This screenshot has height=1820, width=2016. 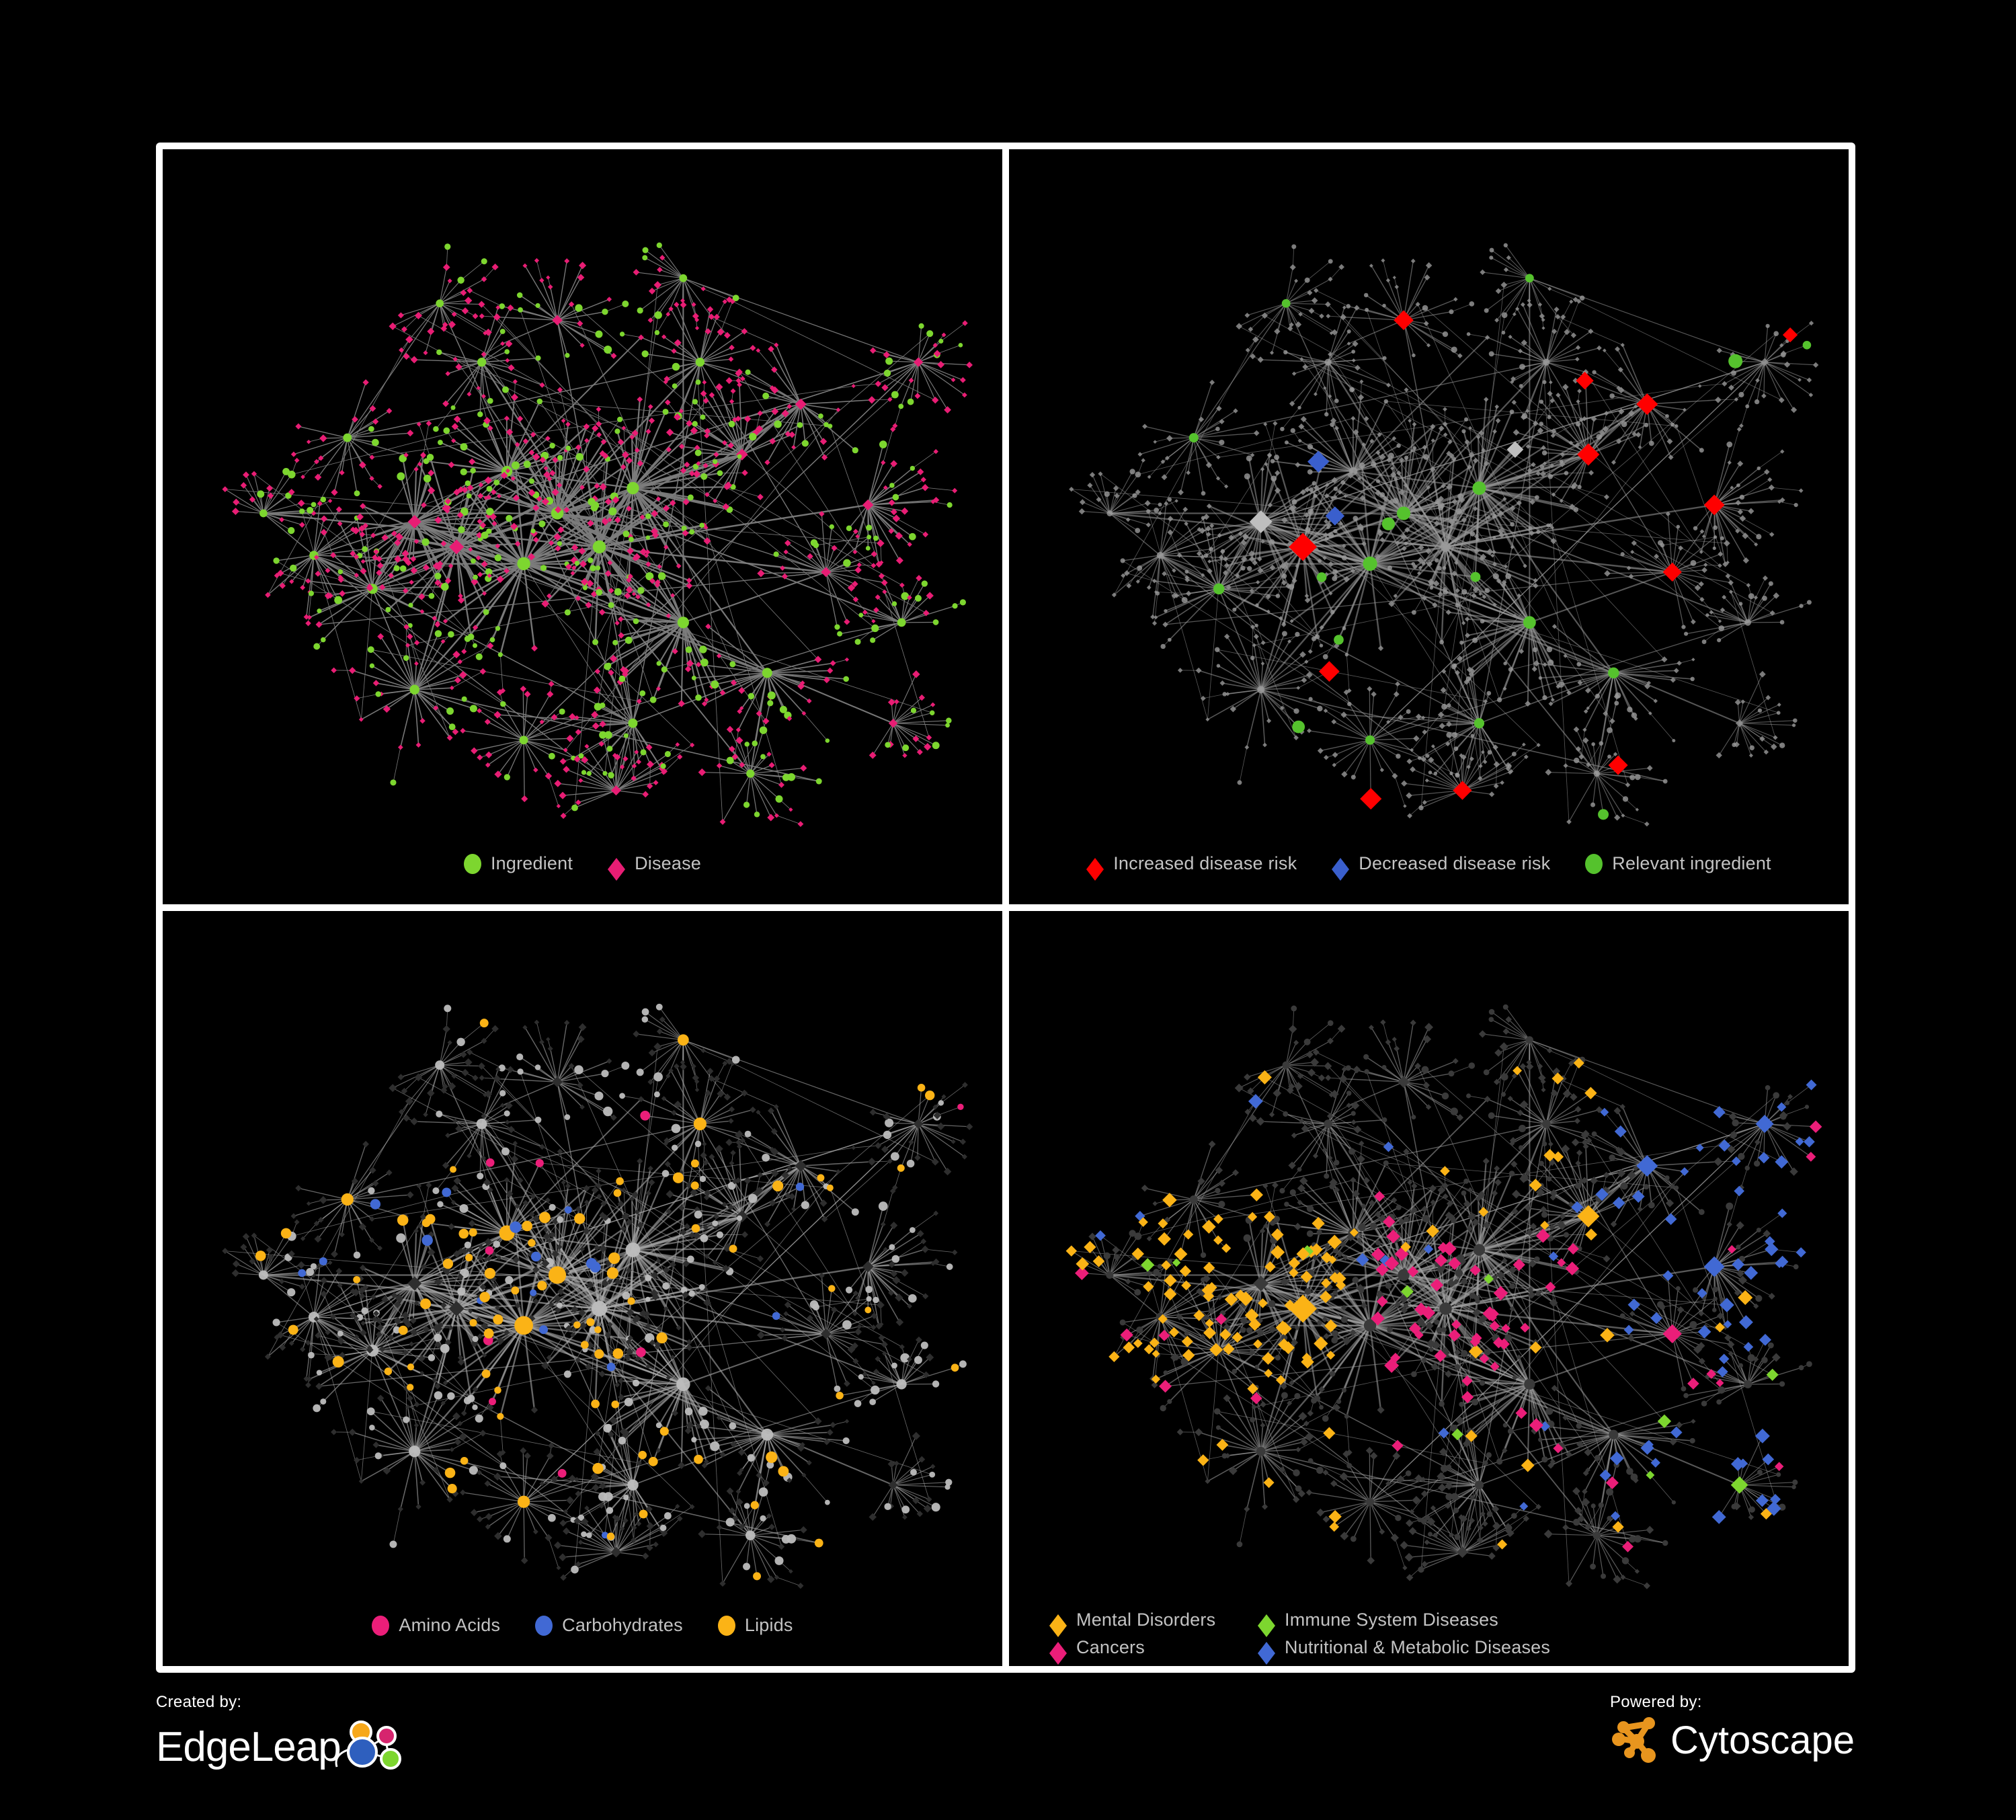 I want to click on legend-item-carbohydrates: Carbohydrates, so click(x=609, y=1625).